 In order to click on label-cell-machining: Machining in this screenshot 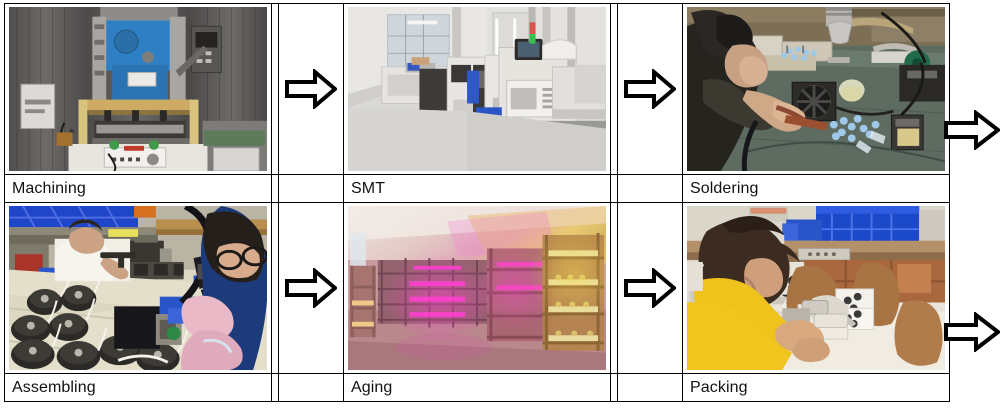, I will do `click(138, 188)`.